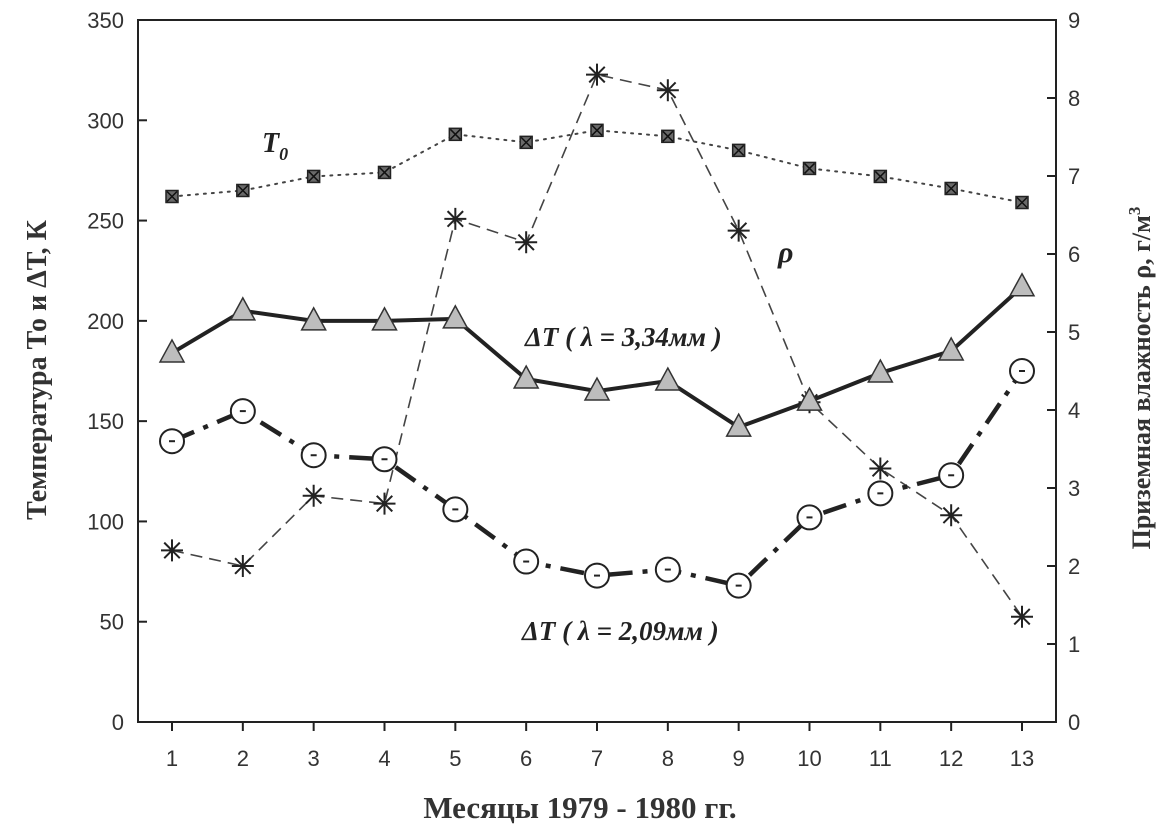 This screenshot has height=836, width=1157. I want to click on annotation-t0-sub: 0, so click(283, 154).